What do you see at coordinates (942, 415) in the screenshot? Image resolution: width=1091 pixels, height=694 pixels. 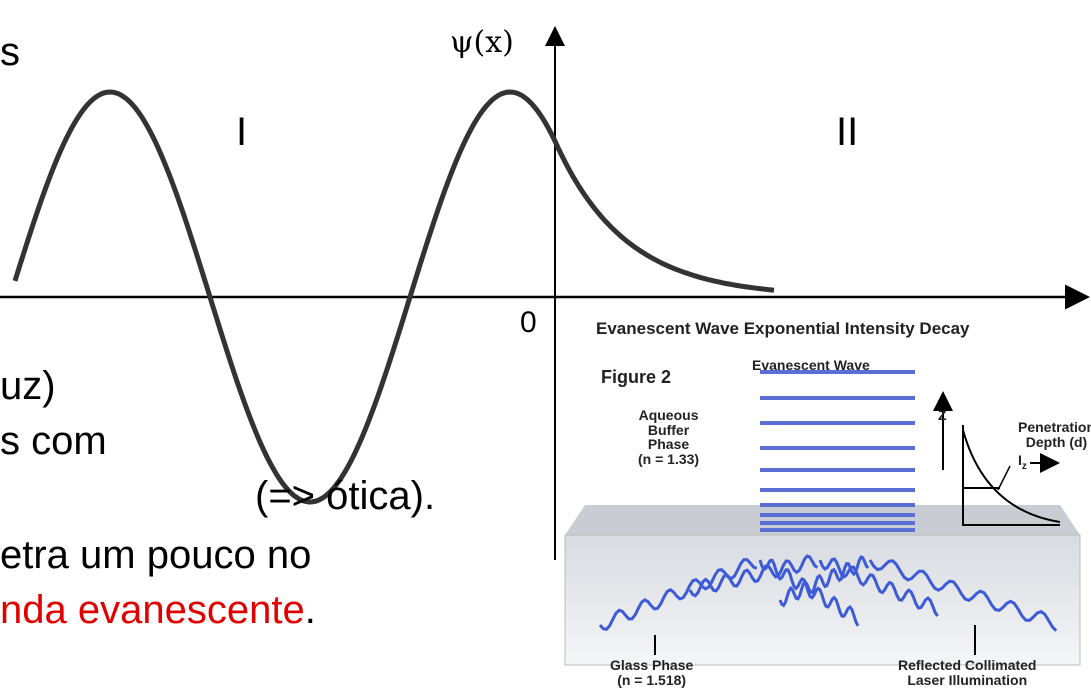 I see `z-label: Z` at bounding box center [942, 415].